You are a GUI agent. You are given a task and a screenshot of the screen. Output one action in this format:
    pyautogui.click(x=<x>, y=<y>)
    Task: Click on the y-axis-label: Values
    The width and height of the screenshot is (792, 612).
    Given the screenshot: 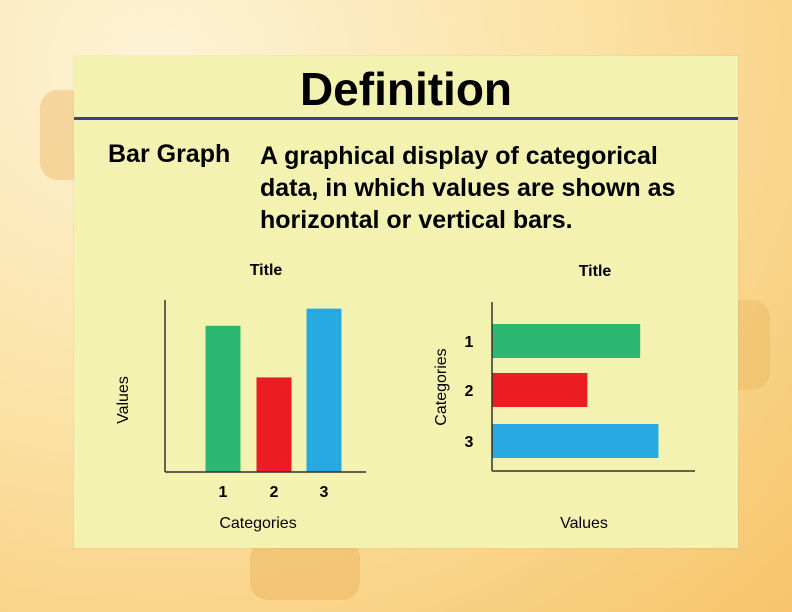 What is the action you would take?
    pyautogui.click(x=123, y=400)
    